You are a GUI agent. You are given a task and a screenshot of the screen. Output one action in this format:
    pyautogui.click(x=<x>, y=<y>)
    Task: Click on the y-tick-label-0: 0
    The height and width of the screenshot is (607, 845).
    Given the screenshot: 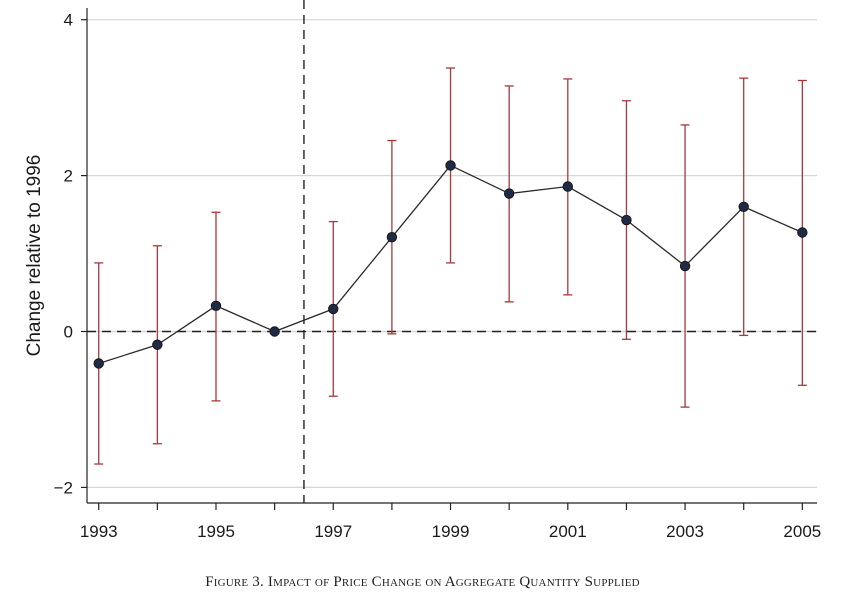 What is the action you would take?
    pyautogui.click(x=68, y=332)
    